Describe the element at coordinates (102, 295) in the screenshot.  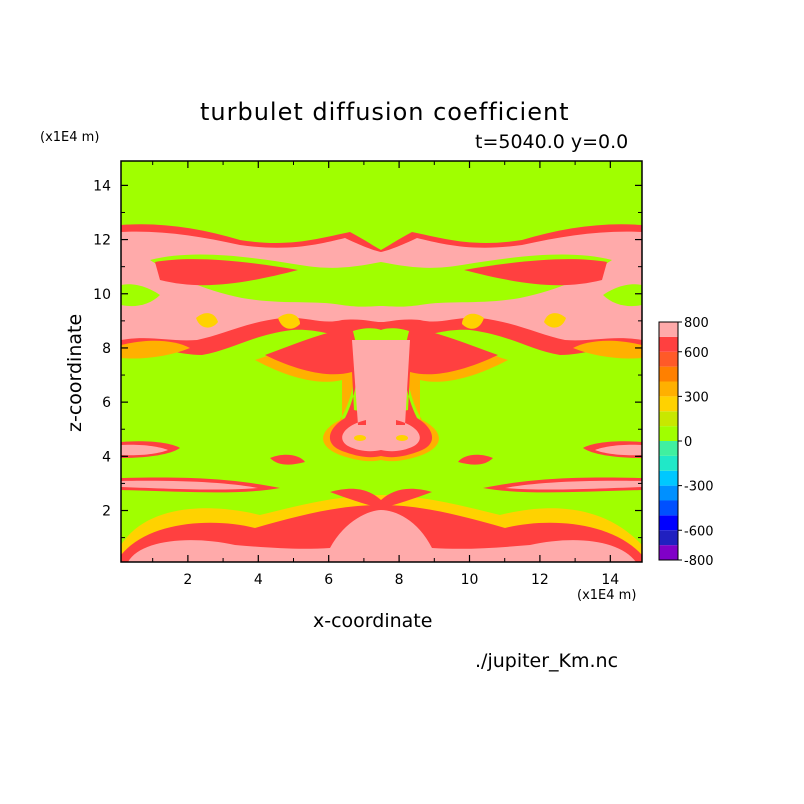
I see `y-tick-label: 10` at that location.